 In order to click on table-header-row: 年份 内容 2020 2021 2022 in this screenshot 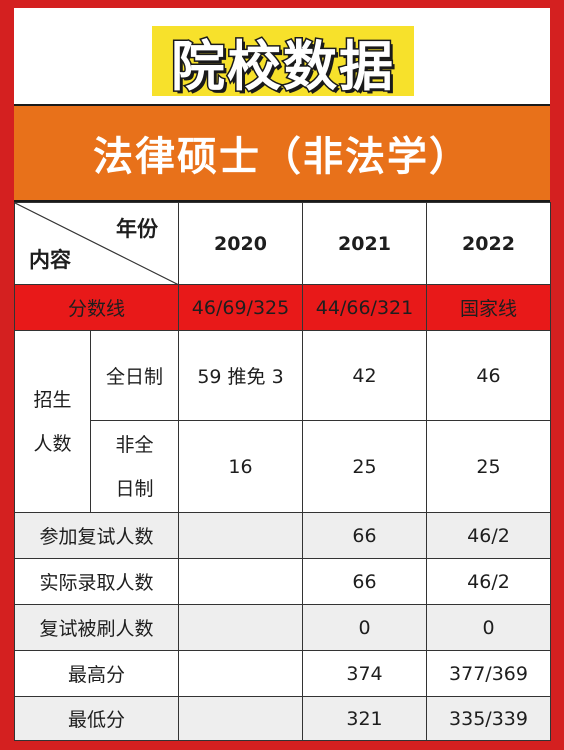, I will do `click(282, 243)`.